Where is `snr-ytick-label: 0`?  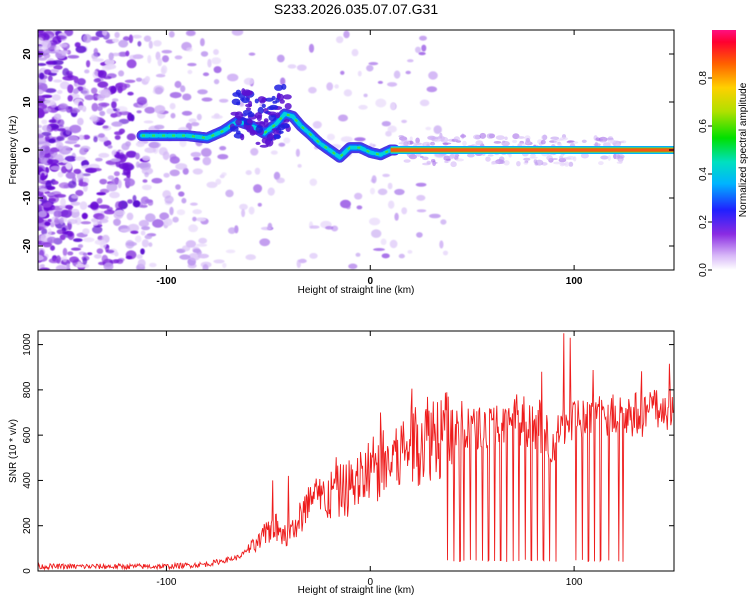
snr-ytick-label: 0 is located at coordinates (27, 571).